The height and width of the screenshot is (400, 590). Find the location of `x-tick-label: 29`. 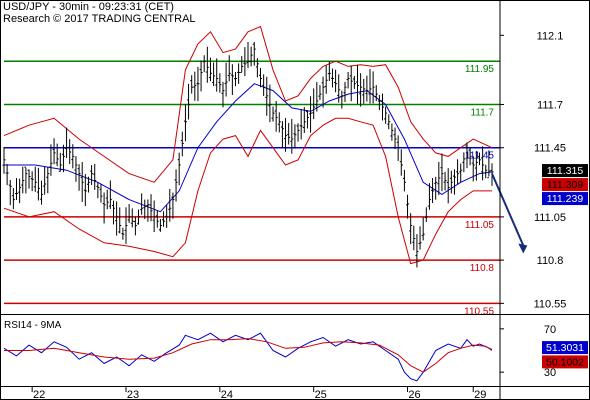

x-tick-label: 29 is located at coordinates (480, 394).